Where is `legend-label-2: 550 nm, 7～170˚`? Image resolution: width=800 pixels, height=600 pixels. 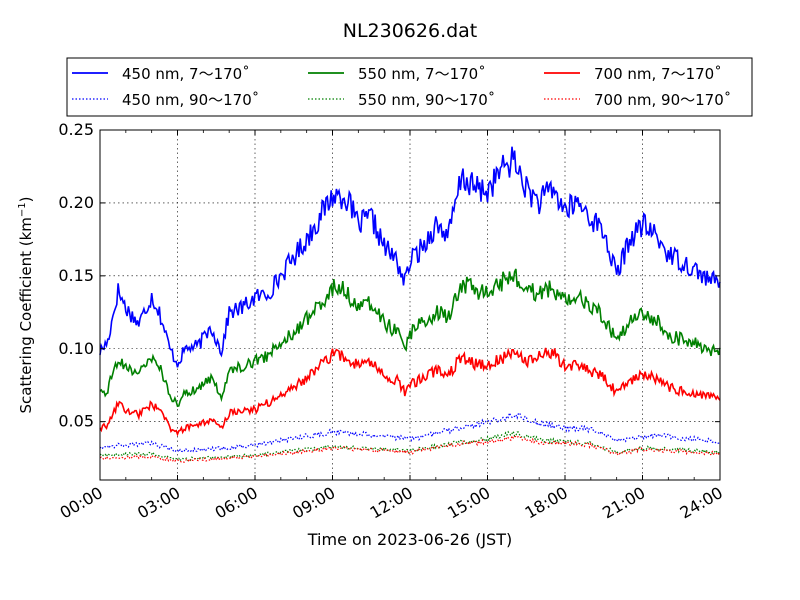
legend-label-2: 550 nm, 7～170˚ is located at coordinates (422, 74).